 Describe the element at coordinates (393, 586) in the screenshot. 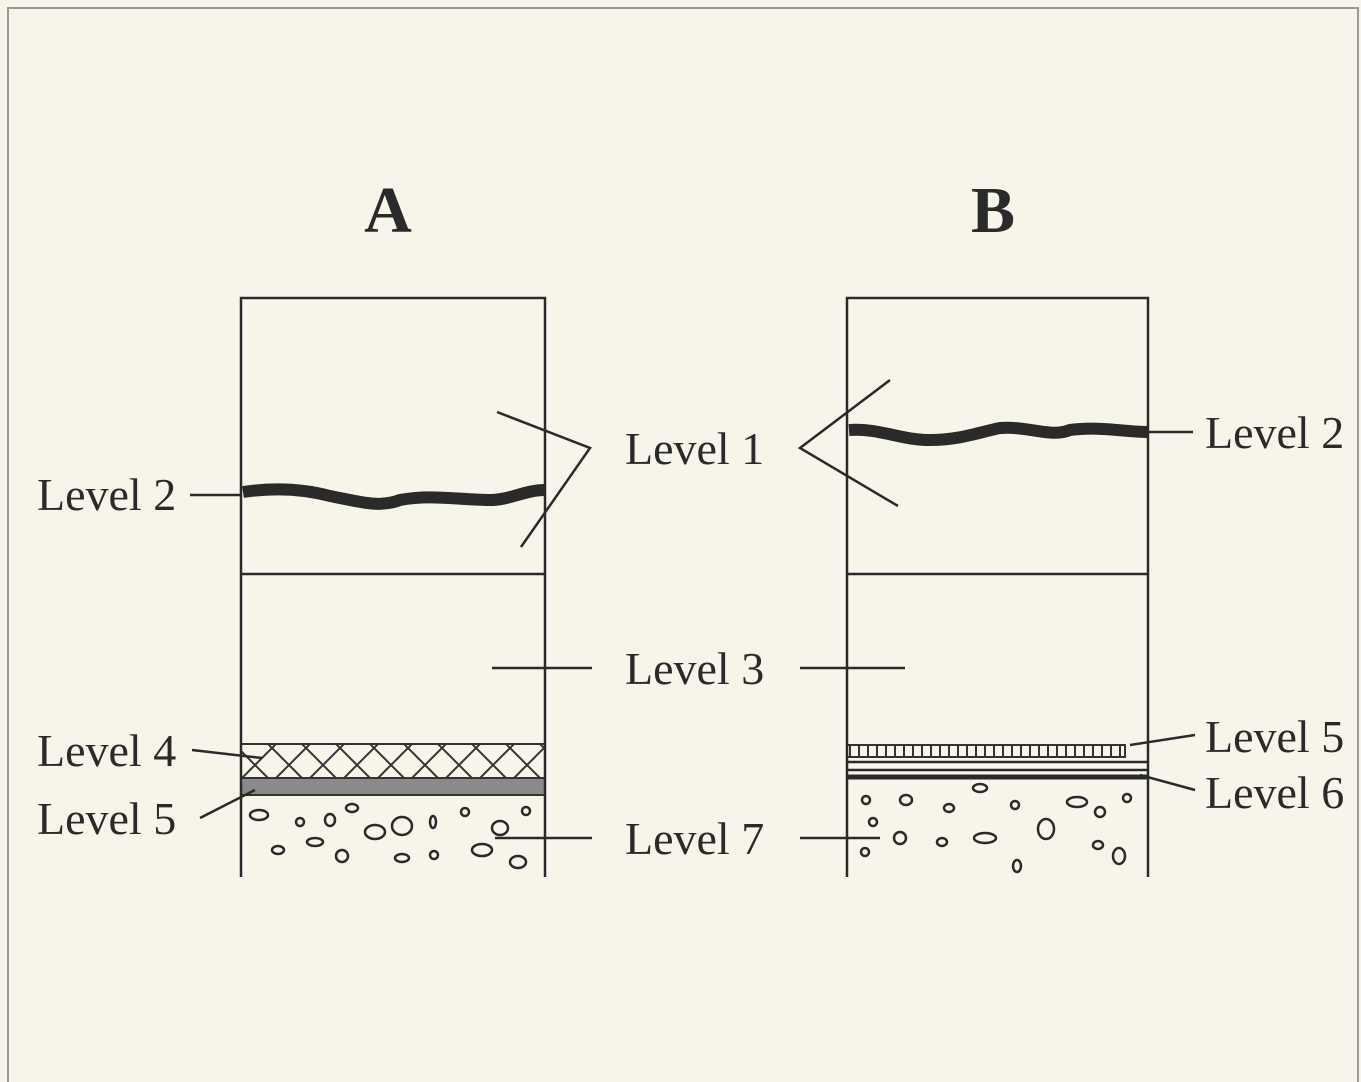

I see `column-a` at that location.